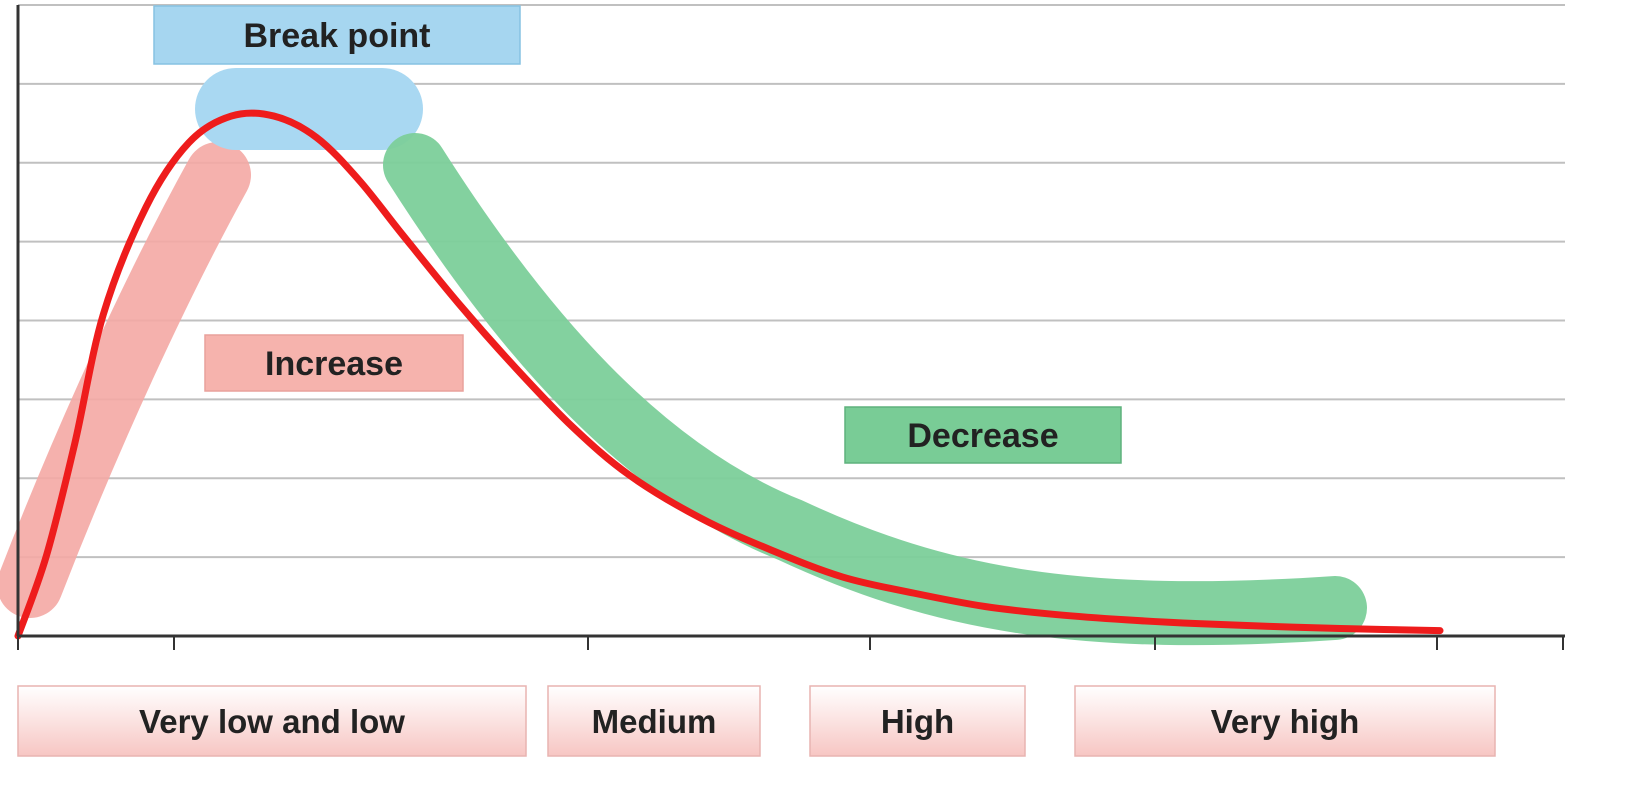 The image size is (1629, 791). What do you see at coordinates (309, 109) in the screenshot?
I see `break-point-band` at bounding box center [309, 109].